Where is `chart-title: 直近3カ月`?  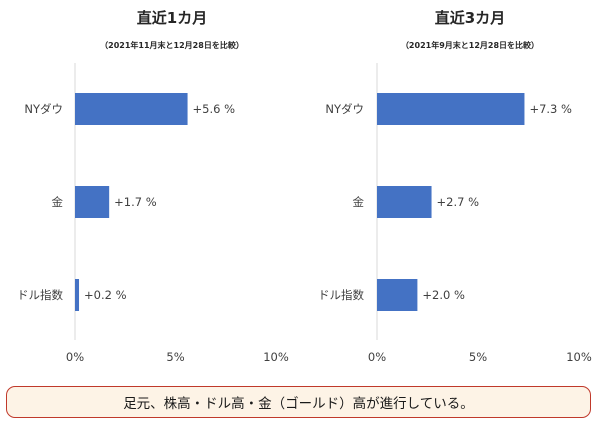 chart-title: 直近3カ月 is located at coordinates (470, 18).